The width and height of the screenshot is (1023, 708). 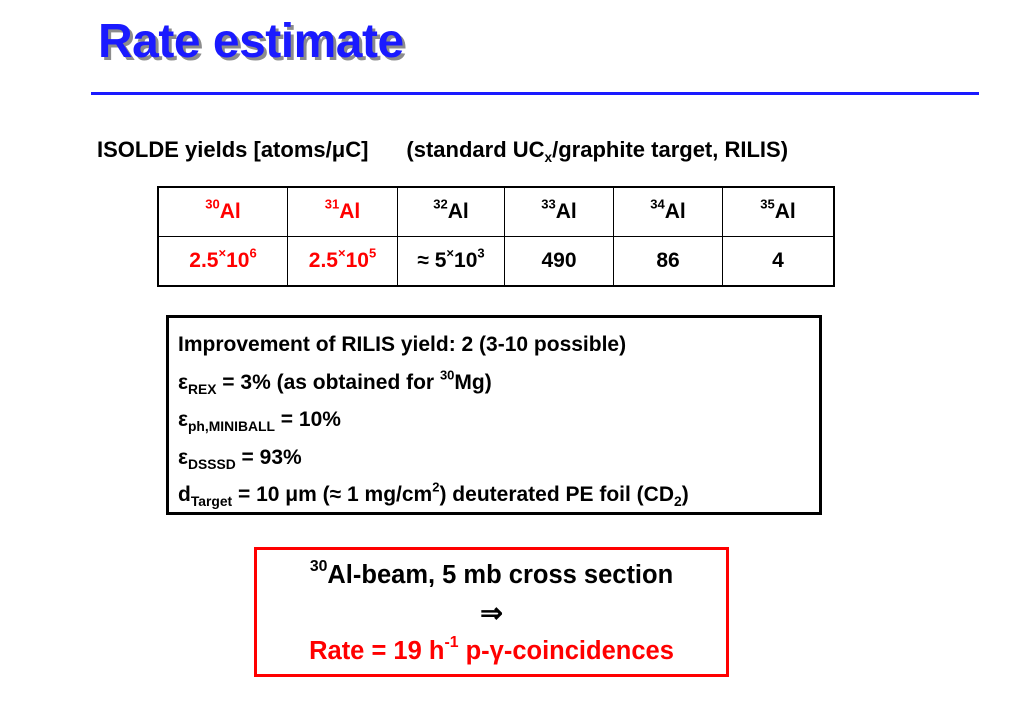 I want to click on gamma-symbol: γ, so click(x=496, y=651).